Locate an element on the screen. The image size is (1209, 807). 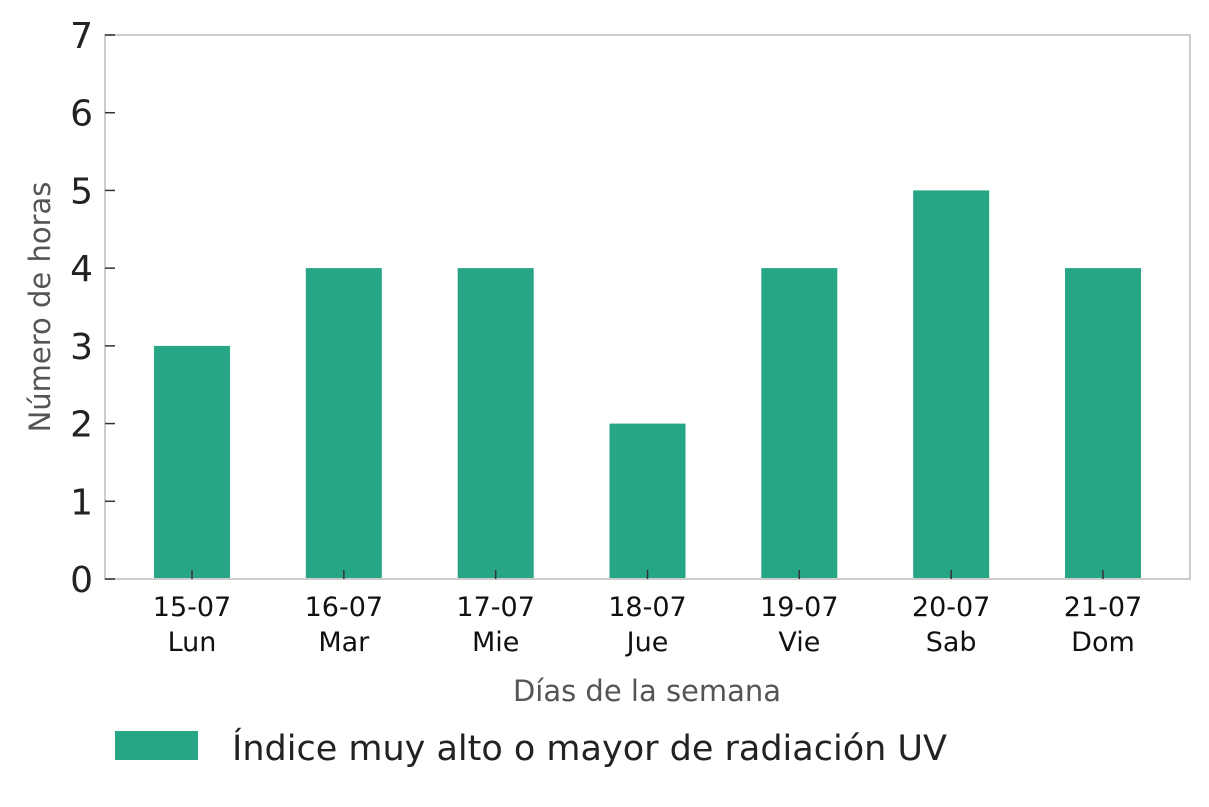
x-tick-label-day: Mie is located at coordinates (495, 642).